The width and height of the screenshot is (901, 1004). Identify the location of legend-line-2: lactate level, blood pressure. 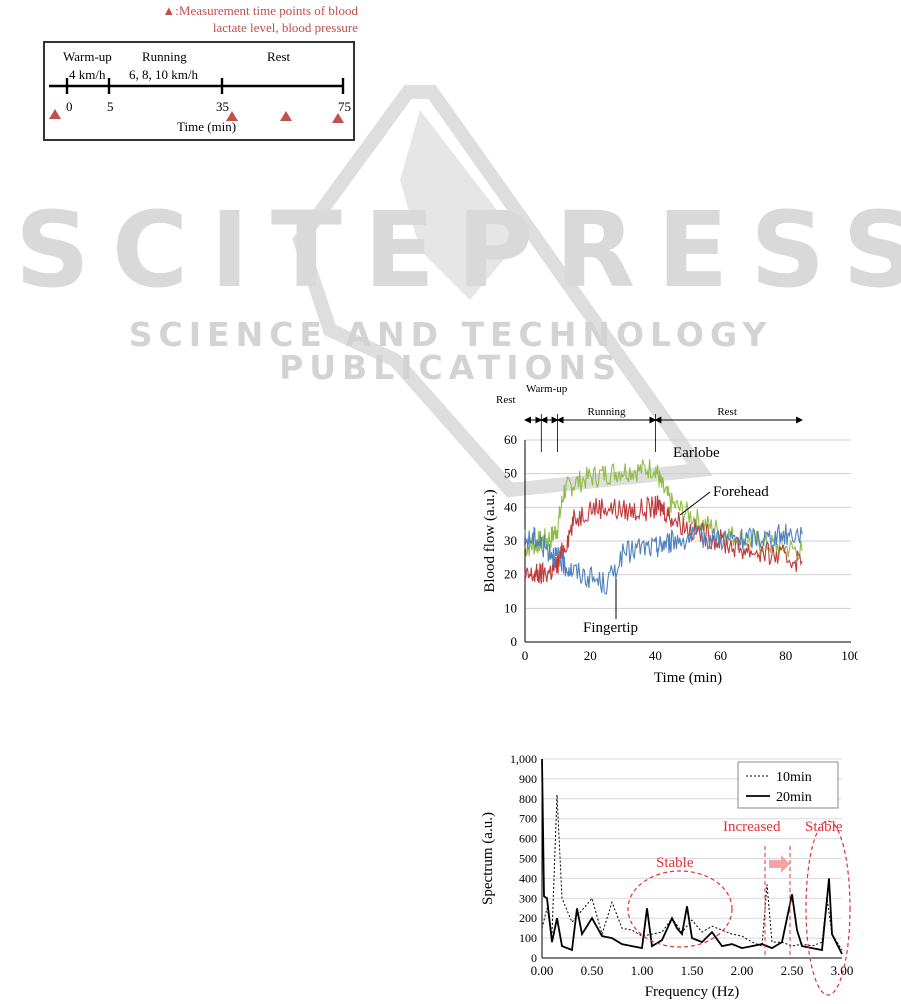
(285, 27).